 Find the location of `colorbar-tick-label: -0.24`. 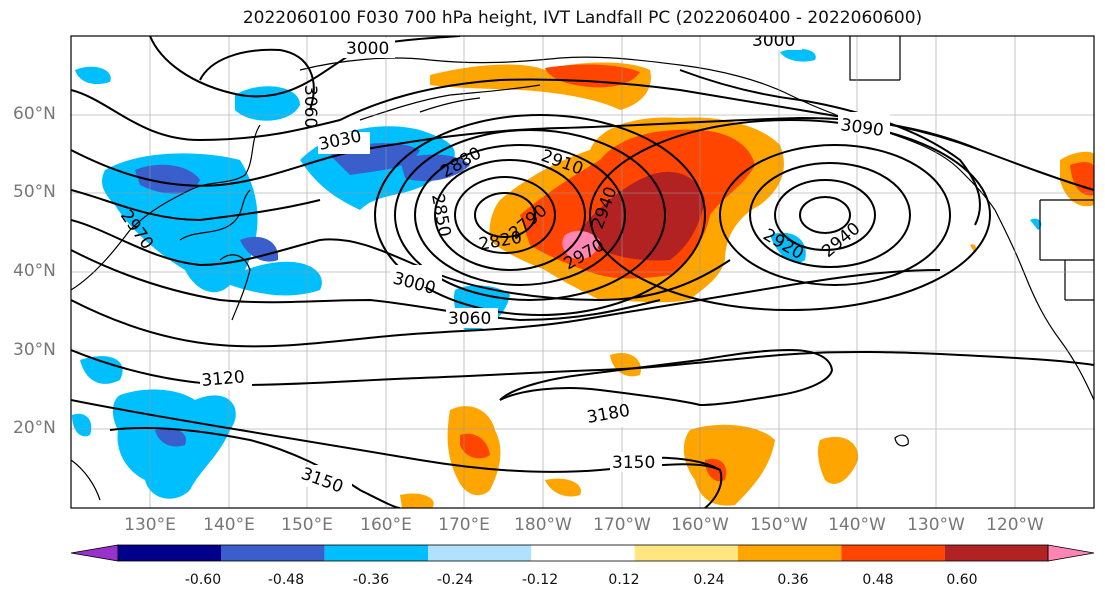

colorbar-tick-label: -0.24 is located at coordinates (455, 580).